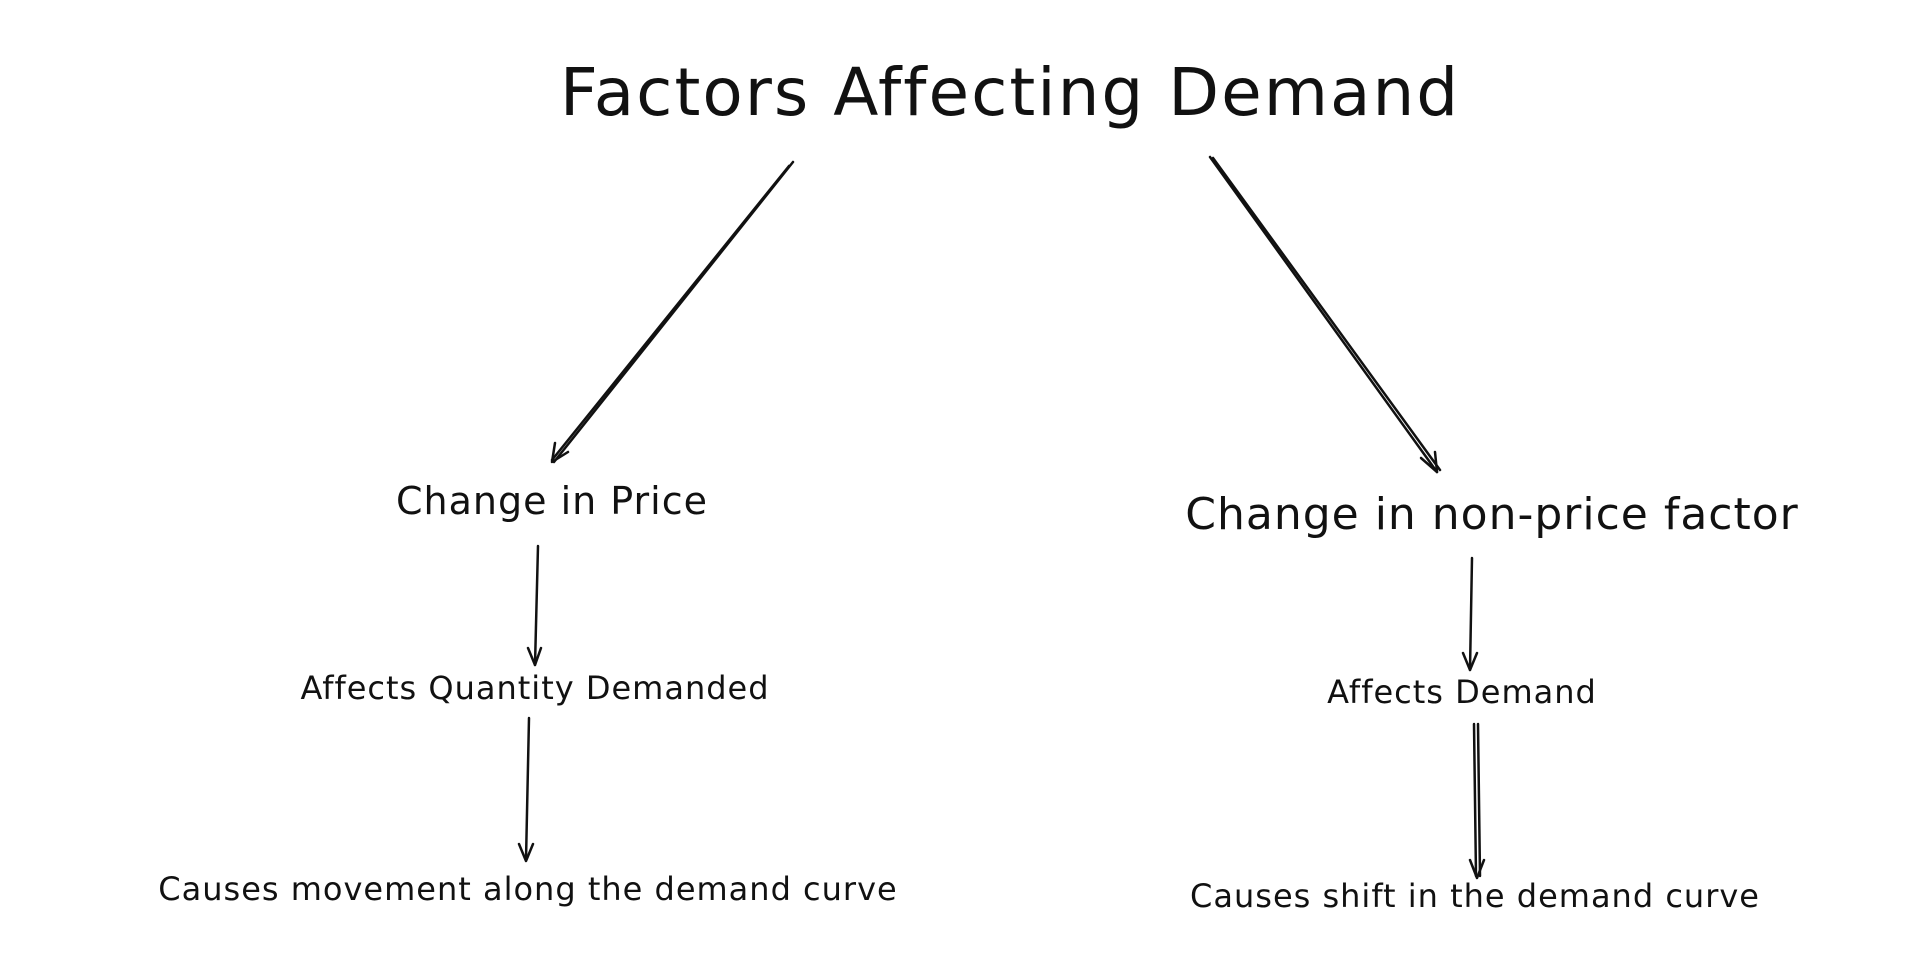 Image resolution: width=1906 pixels, height=954 pixels. Describe the element at coordinates (526, 789) in the screenshot. I see `arrow-quantity-to-movement` at that location.